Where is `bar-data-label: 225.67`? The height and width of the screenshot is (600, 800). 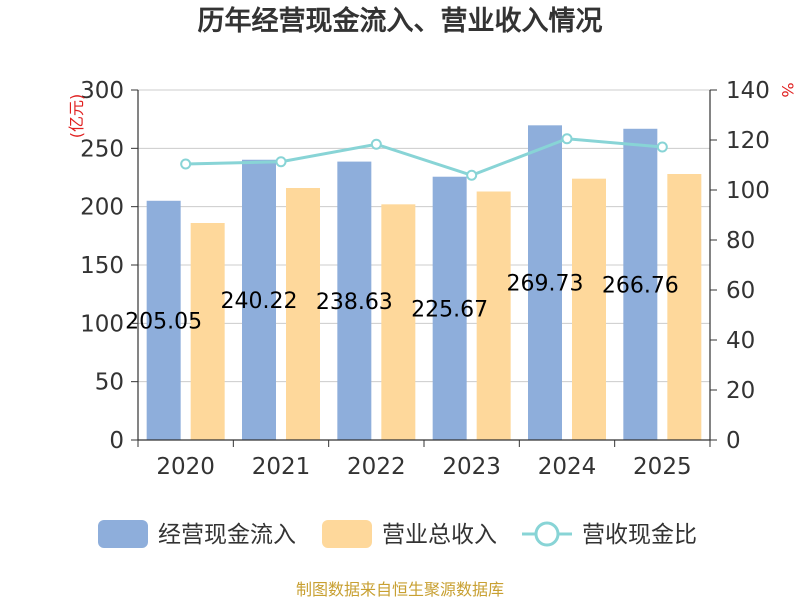
bar-data-label: 225.67 is located at coordinates (449, 309).